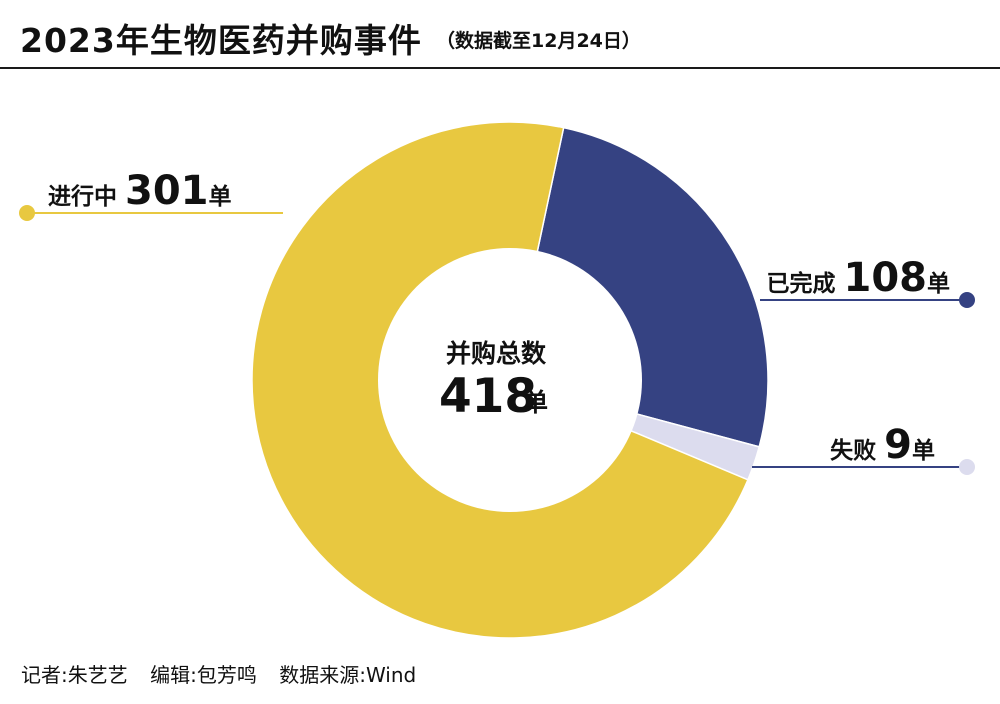 This screenshot has width=1000, height=704. I want to click on source-credit: 数据来源:Wind, so click(348, 675).